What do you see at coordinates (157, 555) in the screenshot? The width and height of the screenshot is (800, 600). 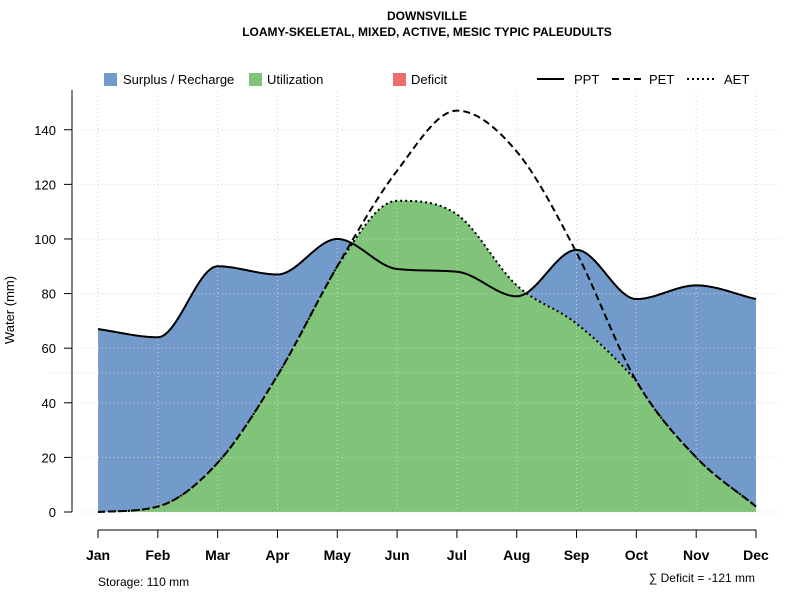 I see `x-tick-label-feb: Feb` at bounding box center [157, 555].